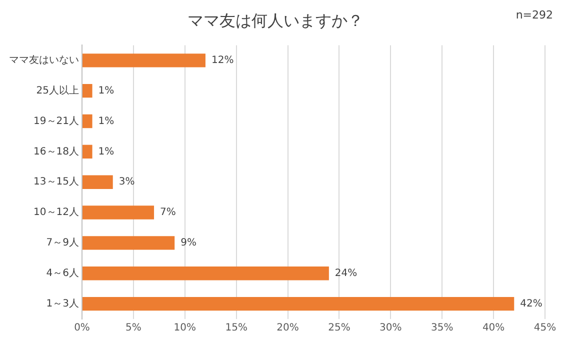 The image size is (567, 345). I want to click on x-tick-label: 0%, so click(82, 328).